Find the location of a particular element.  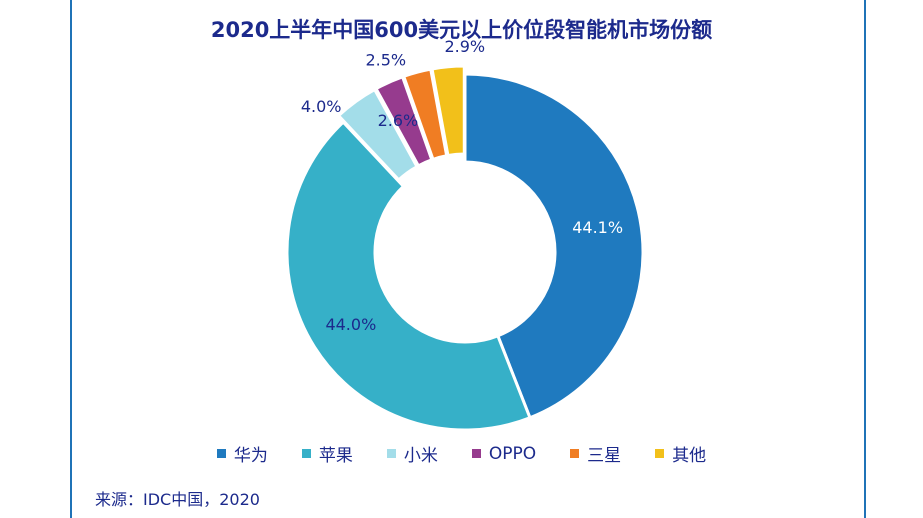

label-huawei: 44.1% is located at coordinates (597, 227).